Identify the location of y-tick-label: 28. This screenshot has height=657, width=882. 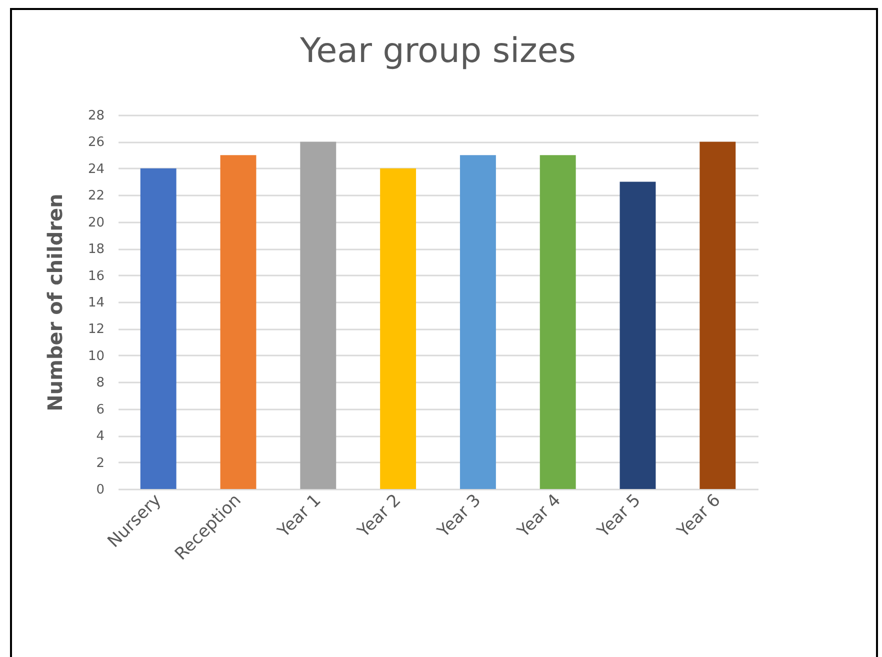
(96, 116).